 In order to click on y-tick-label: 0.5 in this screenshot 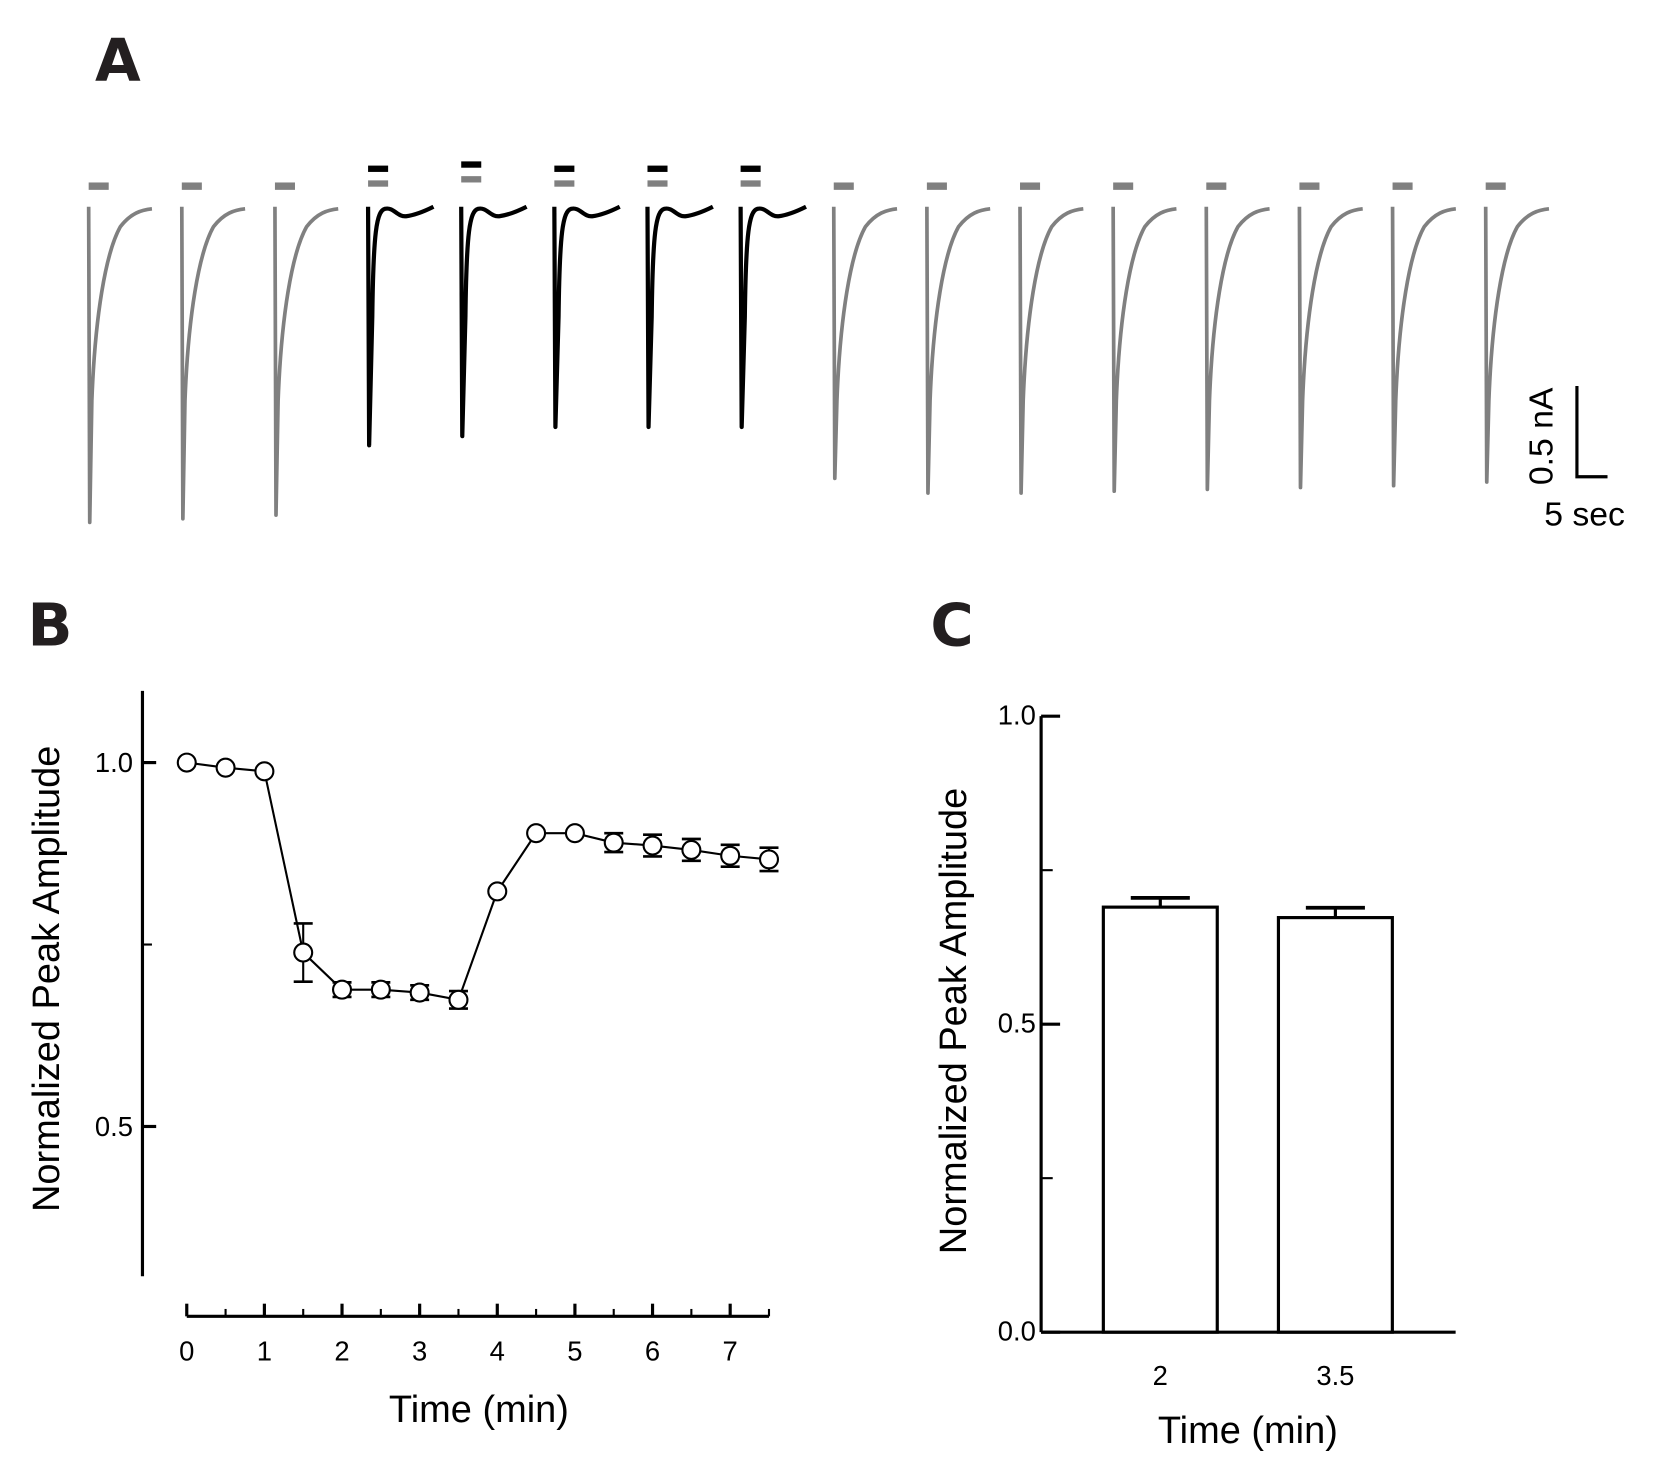, I will do `click(1017, 1023)`.